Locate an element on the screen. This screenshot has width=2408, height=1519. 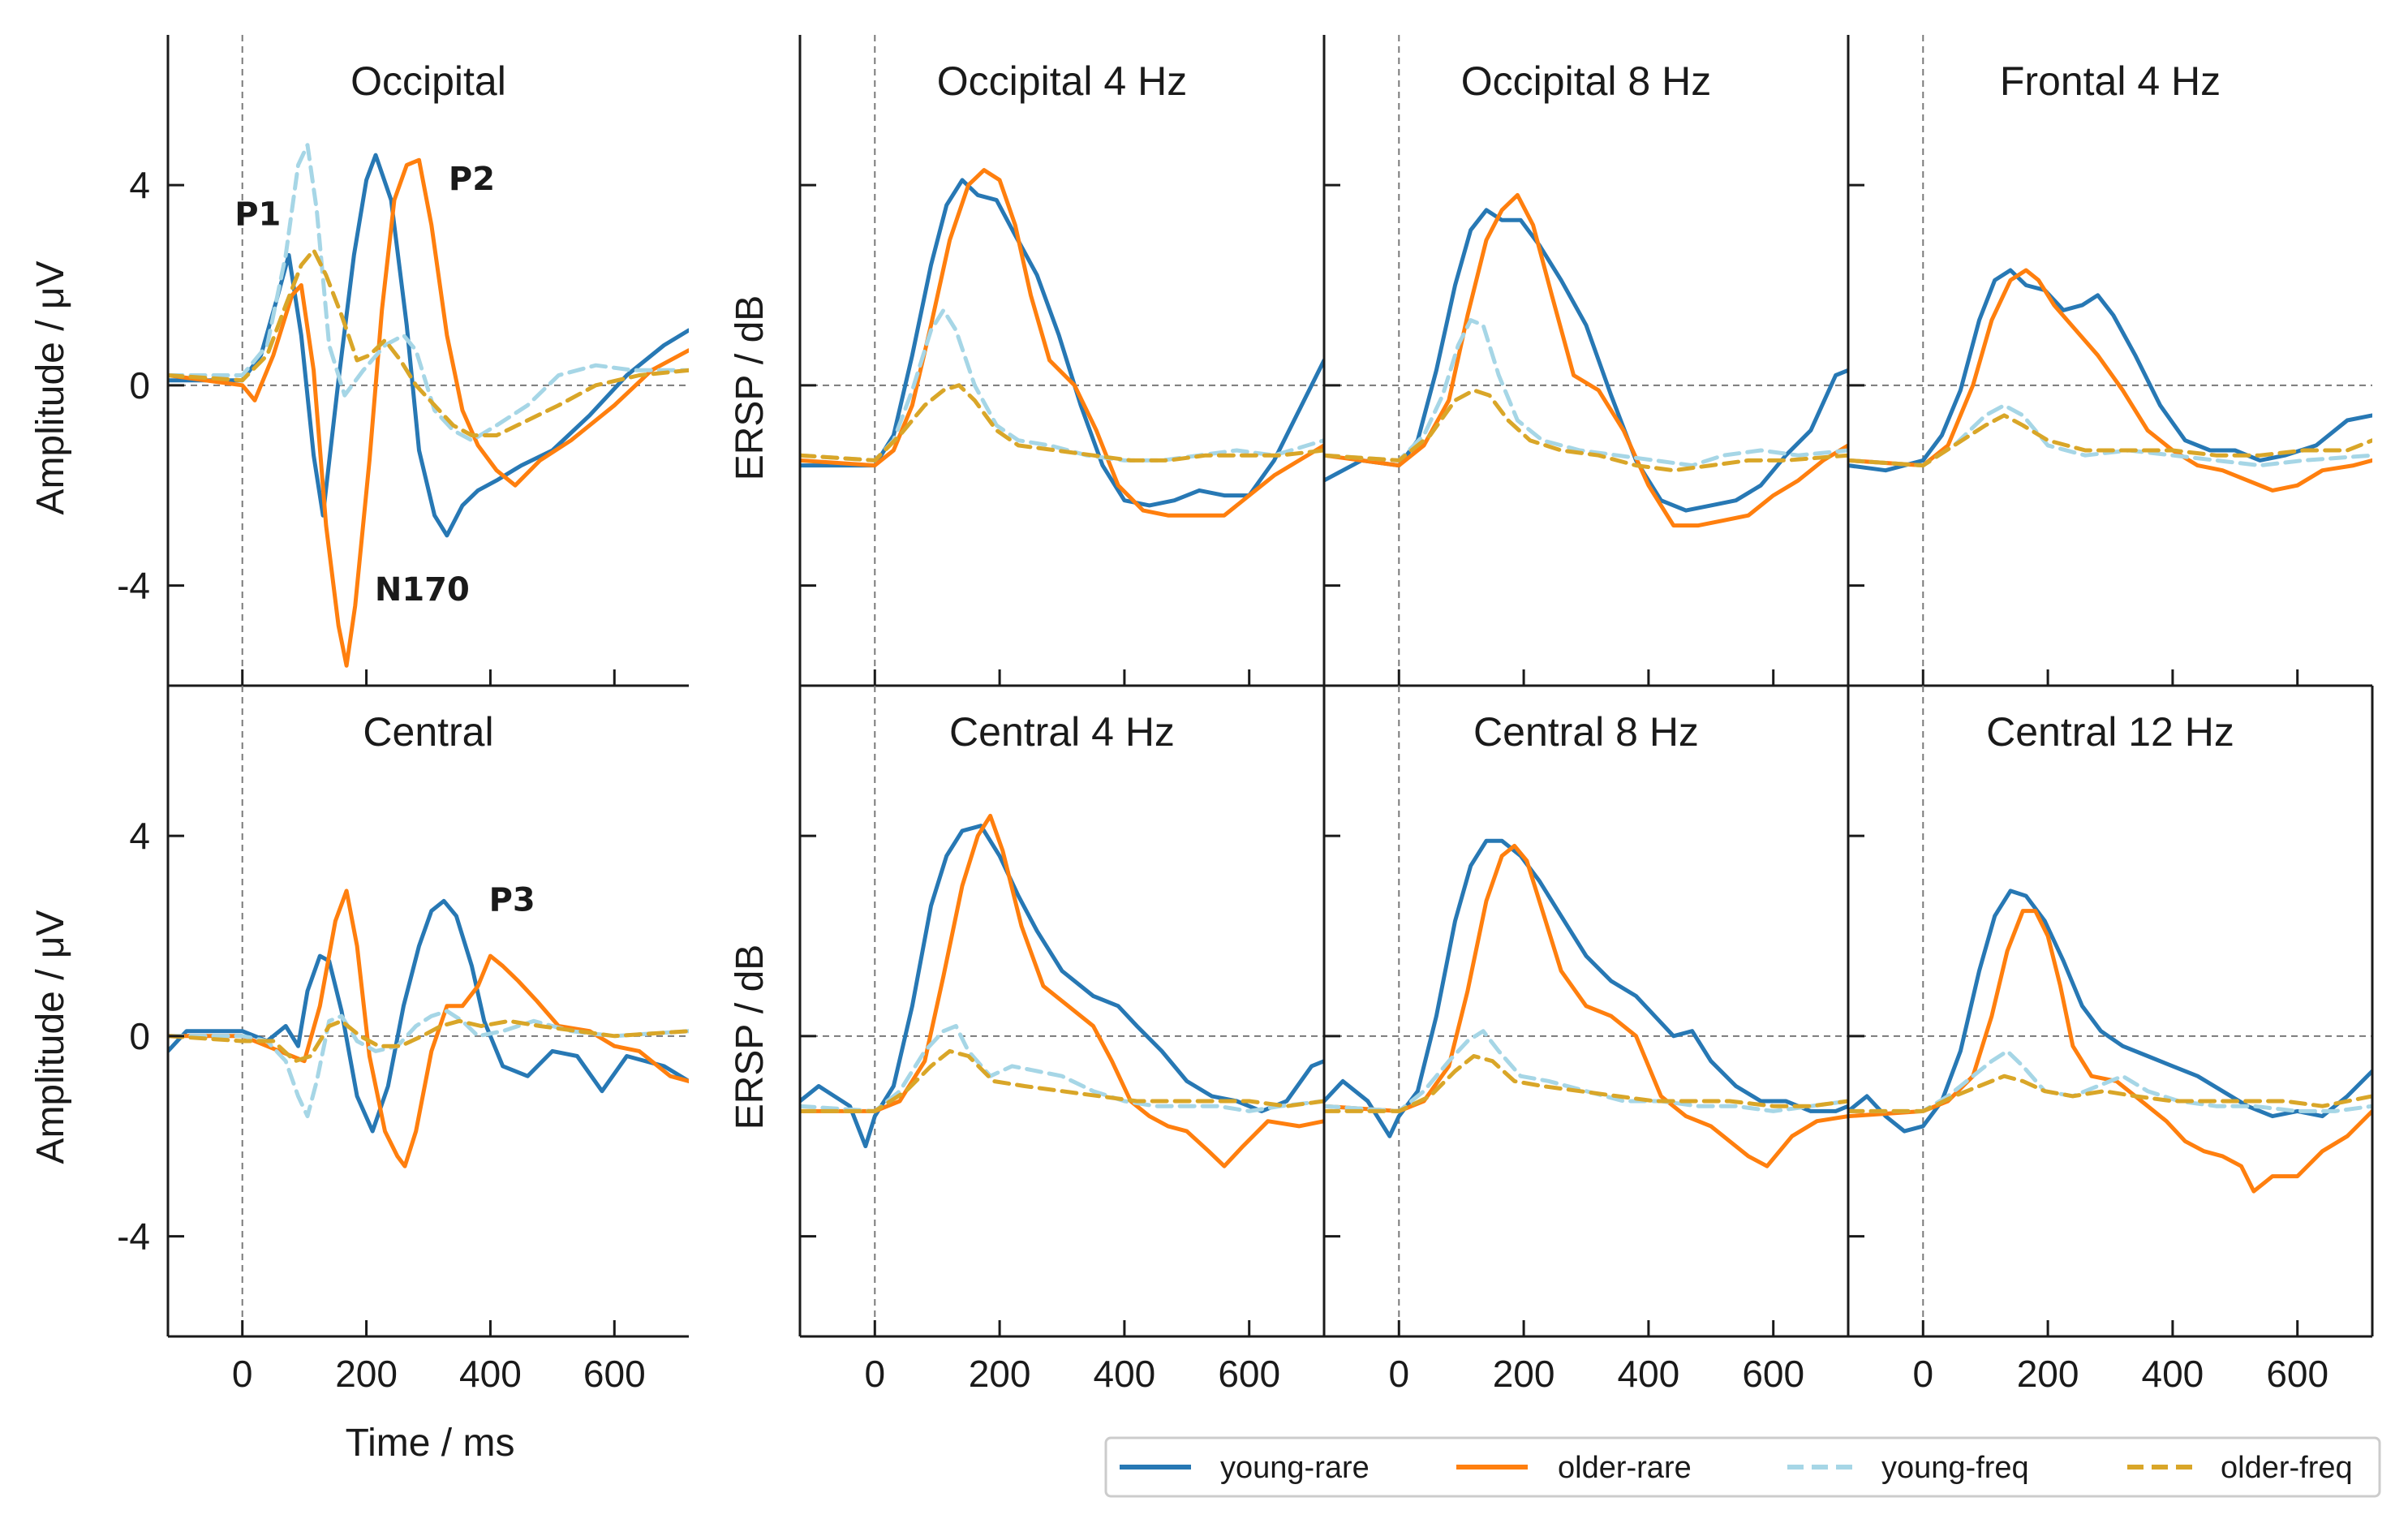
panel-central-12hz: 0 200 400 600 Central 12 Hz is located at coordinates (2109, 1040).